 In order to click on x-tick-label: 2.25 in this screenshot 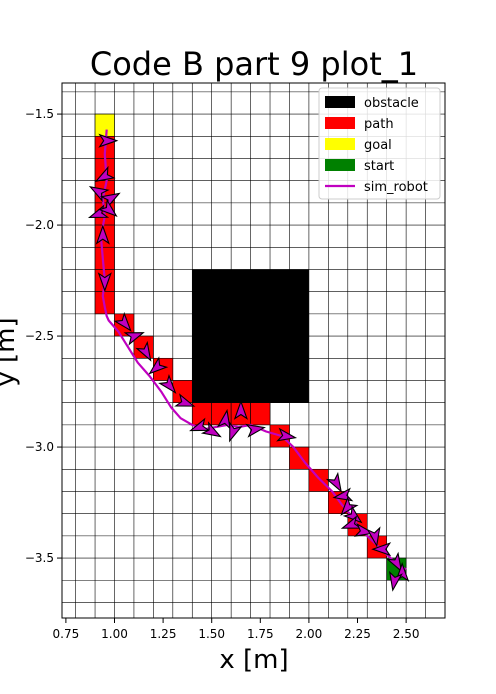, I will do `click(357, 634)`.